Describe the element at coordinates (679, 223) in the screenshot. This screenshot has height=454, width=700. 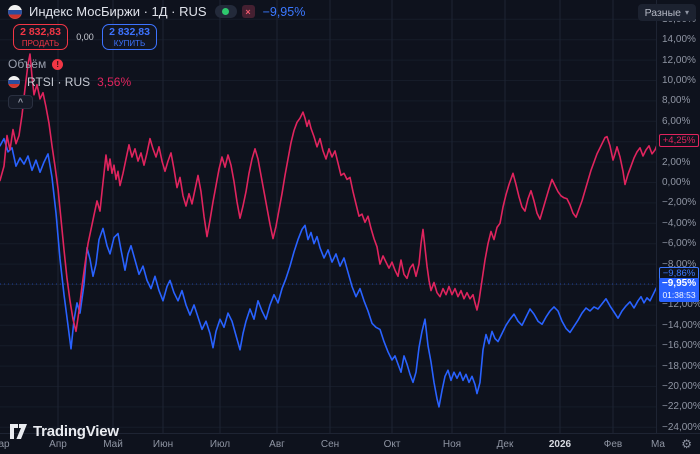
I see `price-axis-label: −4,00%` at that location.